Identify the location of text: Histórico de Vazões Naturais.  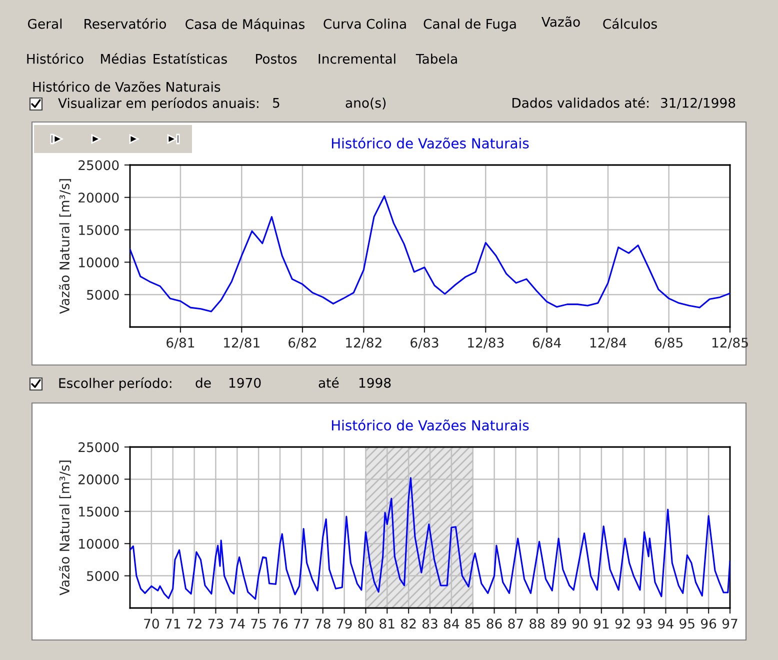
(126, 86).